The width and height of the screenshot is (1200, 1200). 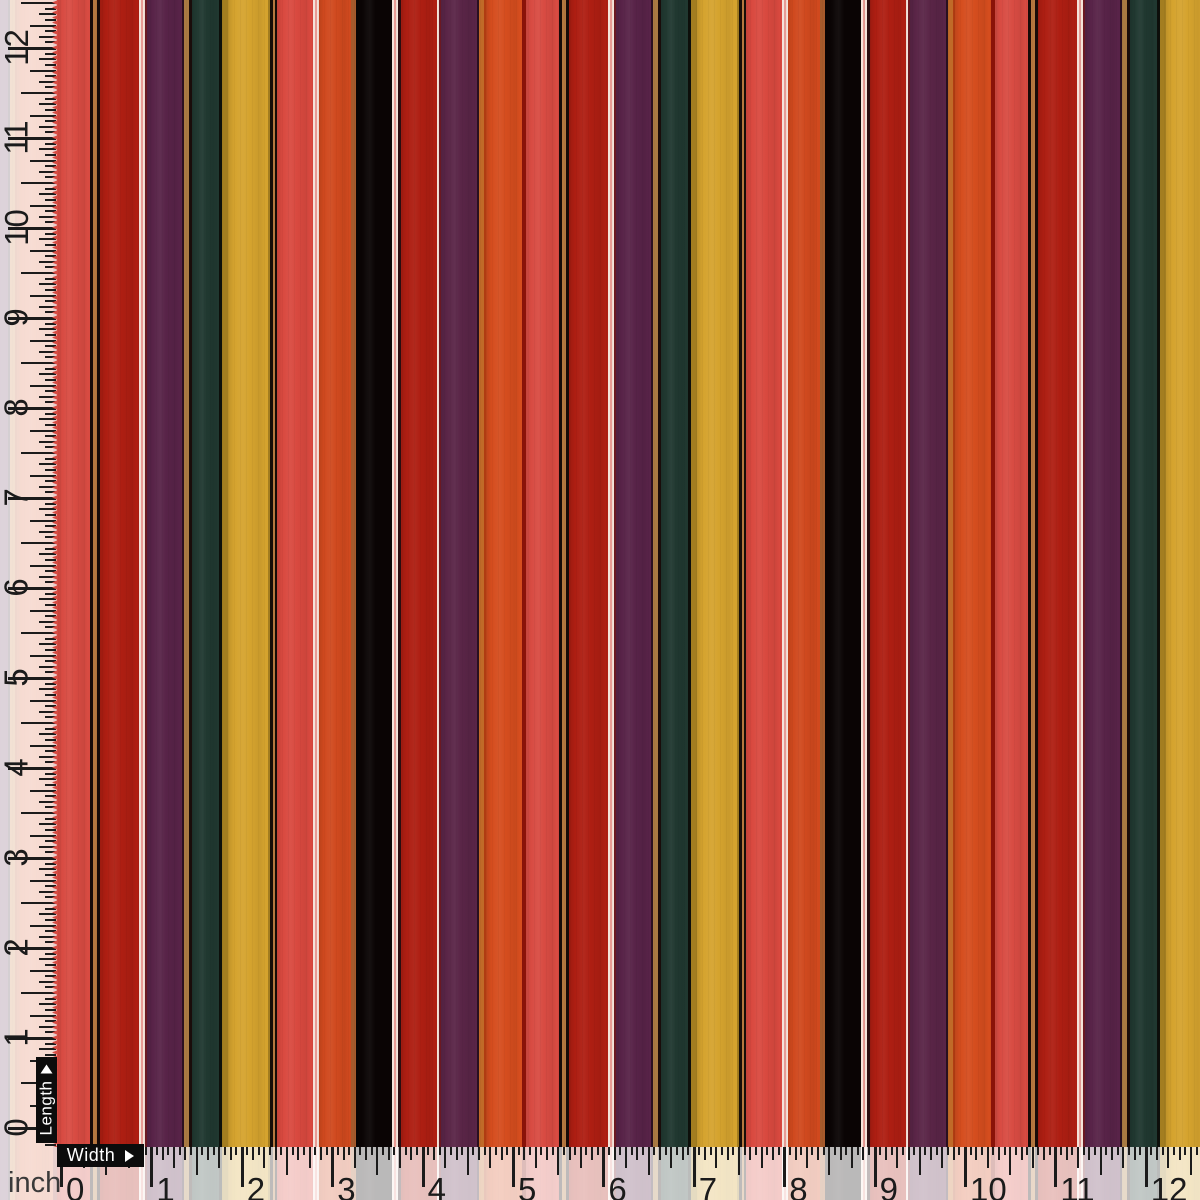 I want to click on horizontal-ruler: 0 1 2 3 4 5 6 7 8 9 10 11 12, so click(x=628, y=1173).